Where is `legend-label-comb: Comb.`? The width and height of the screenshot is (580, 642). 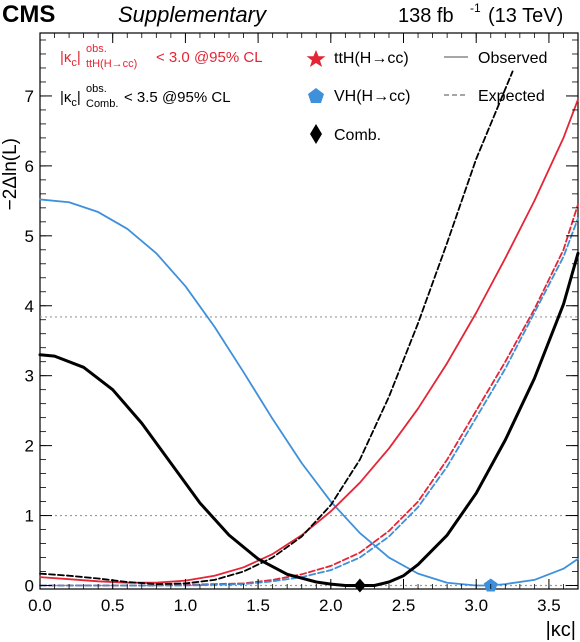 legend-label-comb: Comb. is located at coordinates (357, 135).